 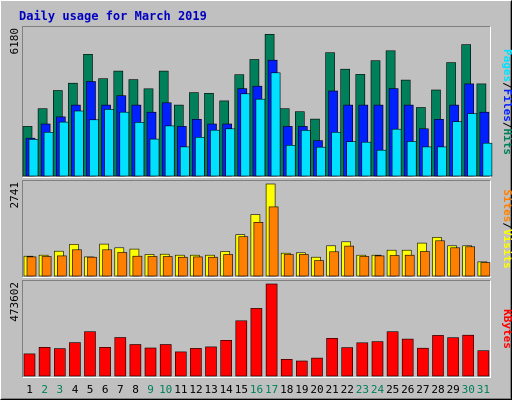 What do you see at coordinates (407, 389) in the screenshot?
I see `day-label-26: 26` at bounding box center [407, 389].